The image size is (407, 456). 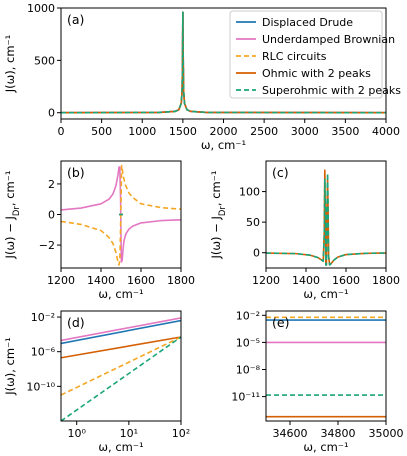 What do you see at coordinates (386, 433) in the screenshot?
I see `x-tick-label: 35000` at bounding box center [386, 433].